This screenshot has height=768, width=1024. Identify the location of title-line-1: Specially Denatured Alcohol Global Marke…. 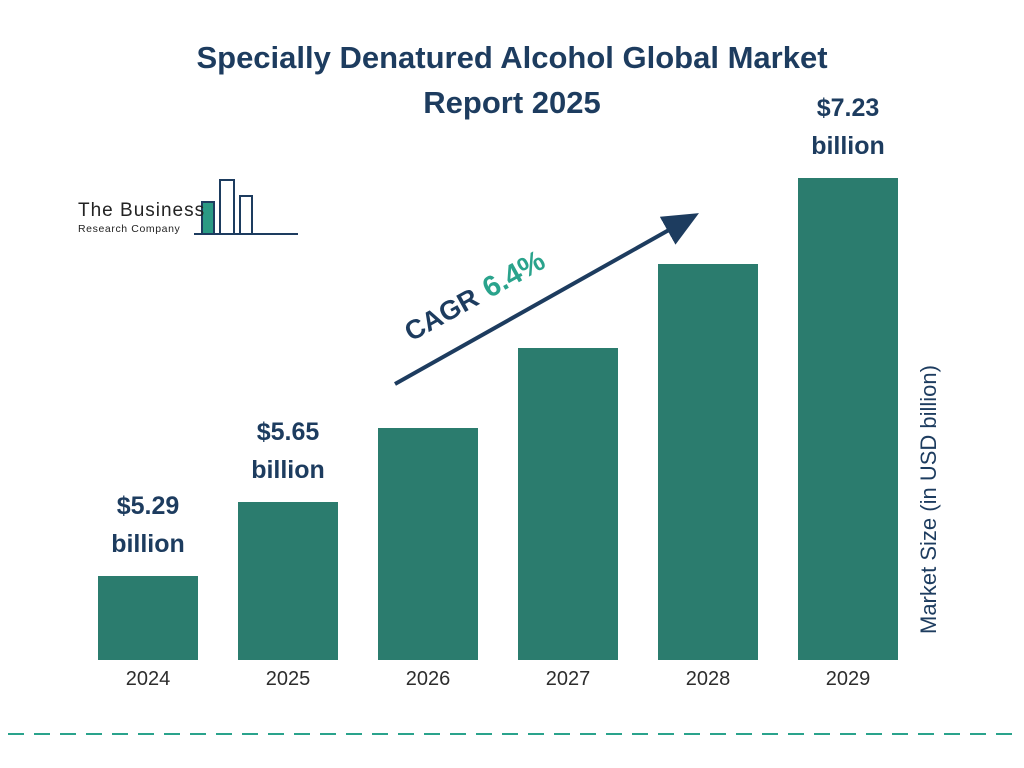
(512, 57).